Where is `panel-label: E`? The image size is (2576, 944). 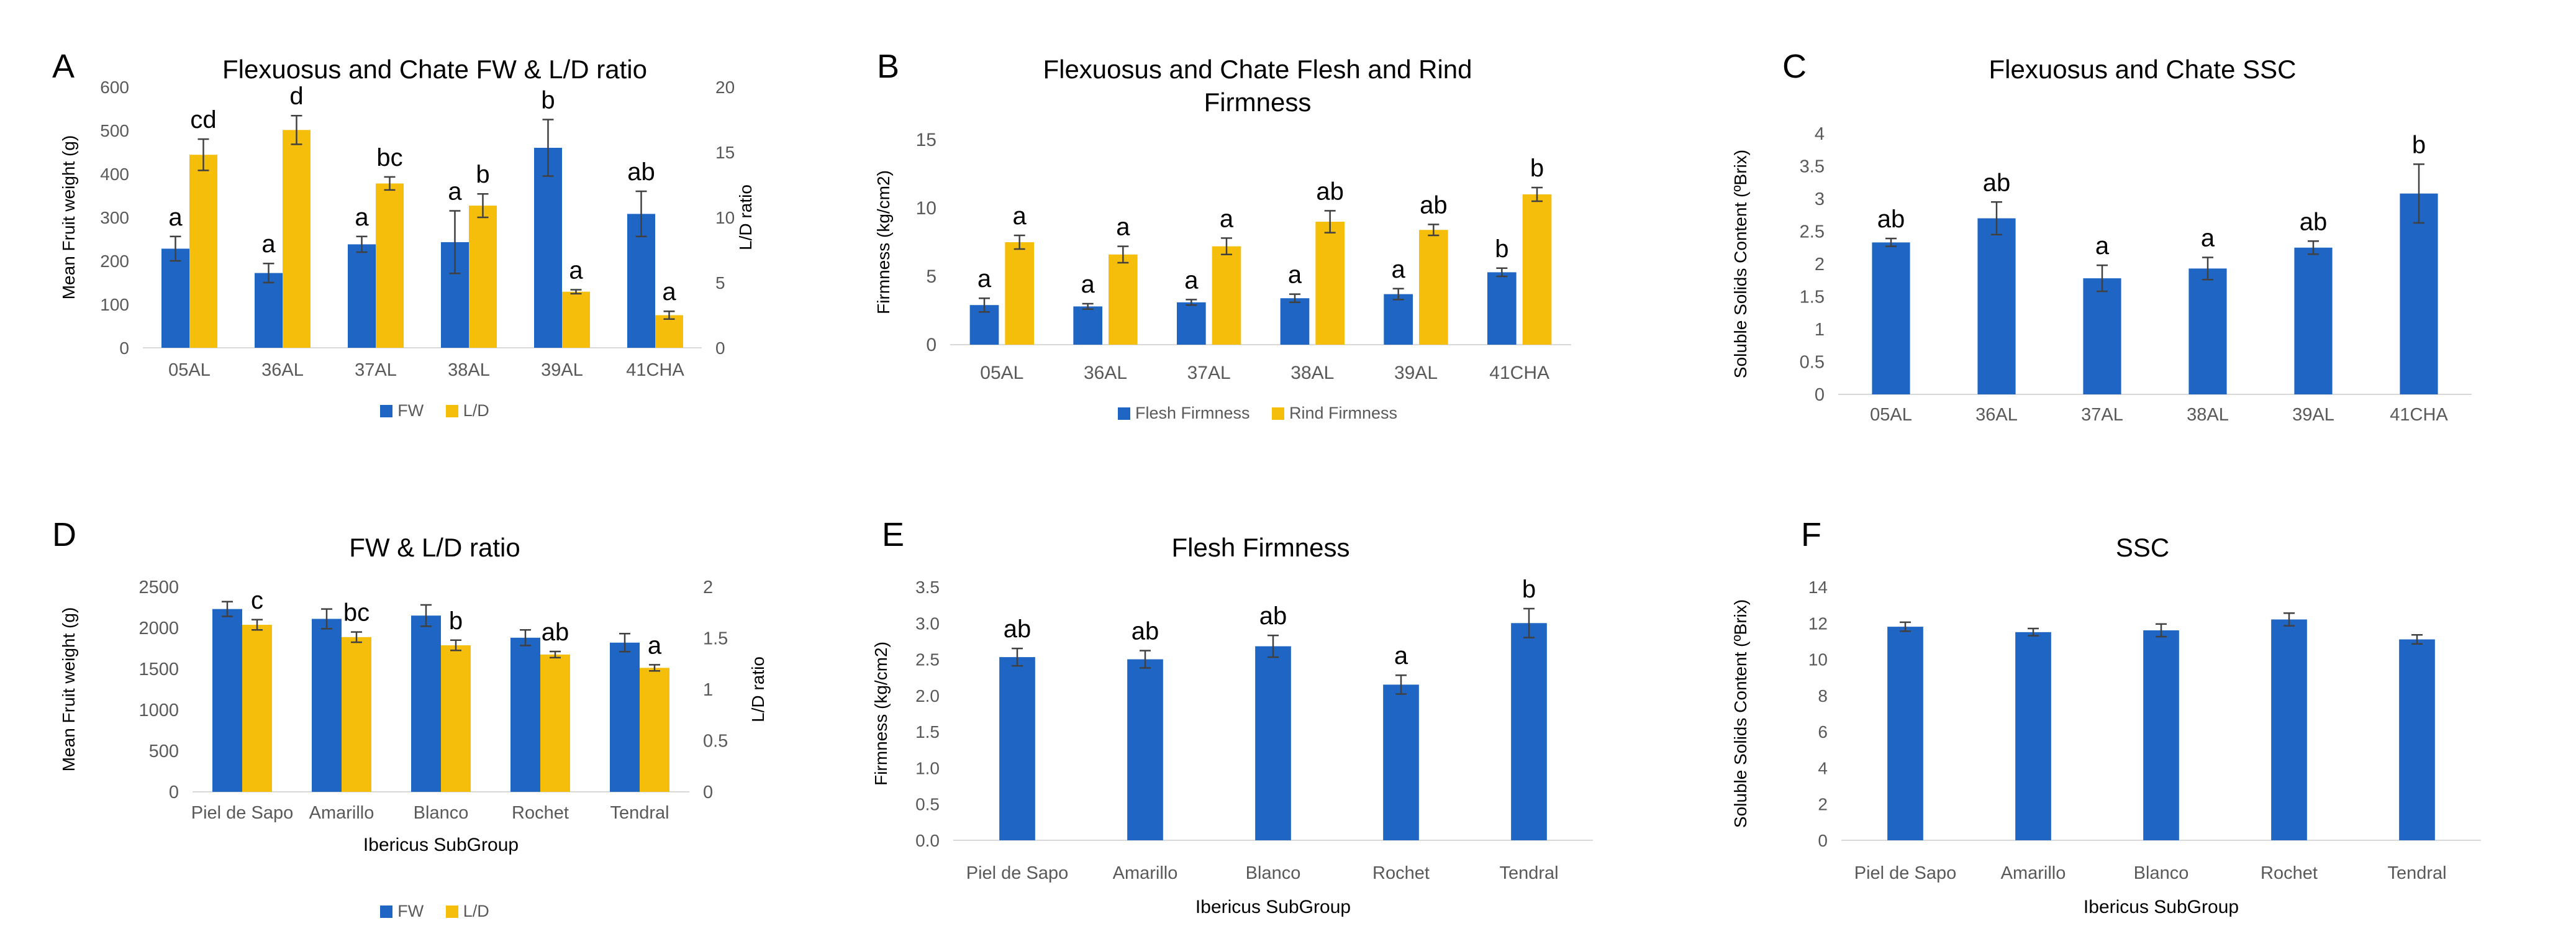 panel-label: E is located at coordinates (893, 534).